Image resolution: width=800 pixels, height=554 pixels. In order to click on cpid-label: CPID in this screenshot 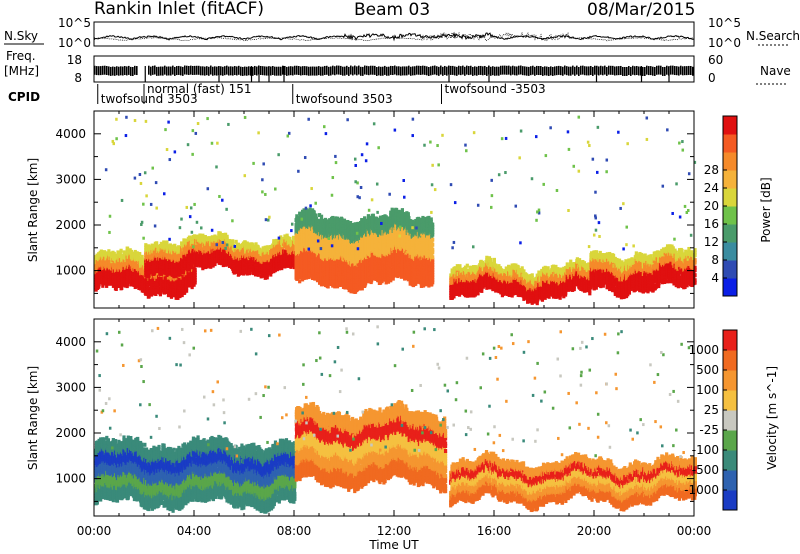, I will do `click(24, 97)`.